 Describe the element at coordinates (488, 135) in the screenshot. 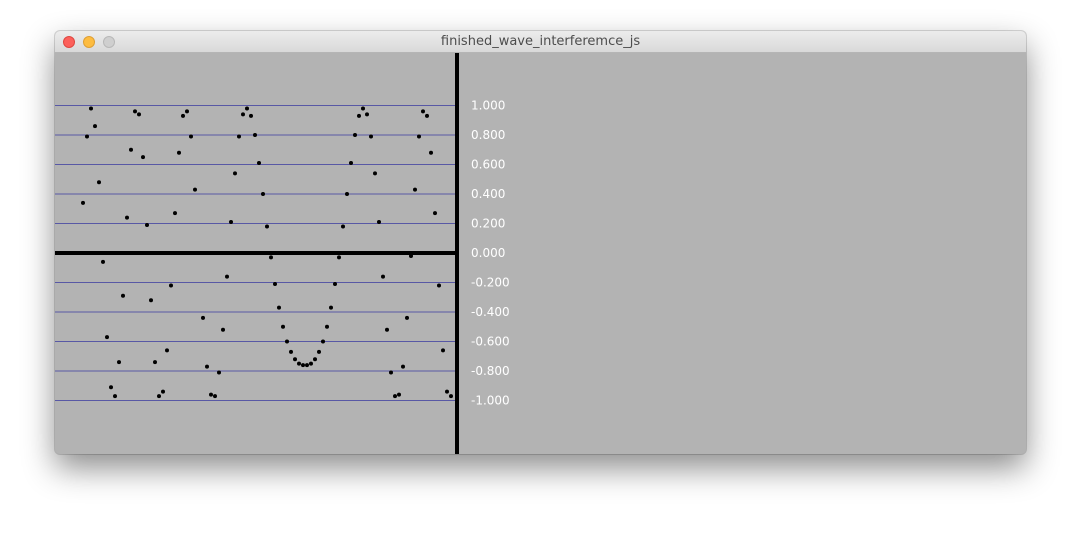

I see `y-tick-label: 0.800` at that location.